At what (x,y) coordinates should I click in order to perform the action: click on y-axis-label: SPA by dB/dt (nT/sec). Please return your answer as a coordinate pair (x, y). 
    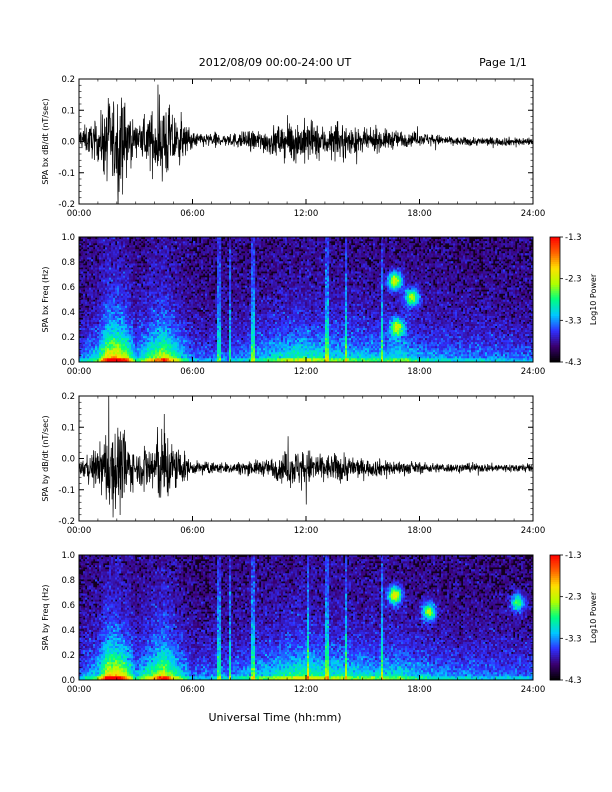
    Looking at the image, I should click on (45, 458).